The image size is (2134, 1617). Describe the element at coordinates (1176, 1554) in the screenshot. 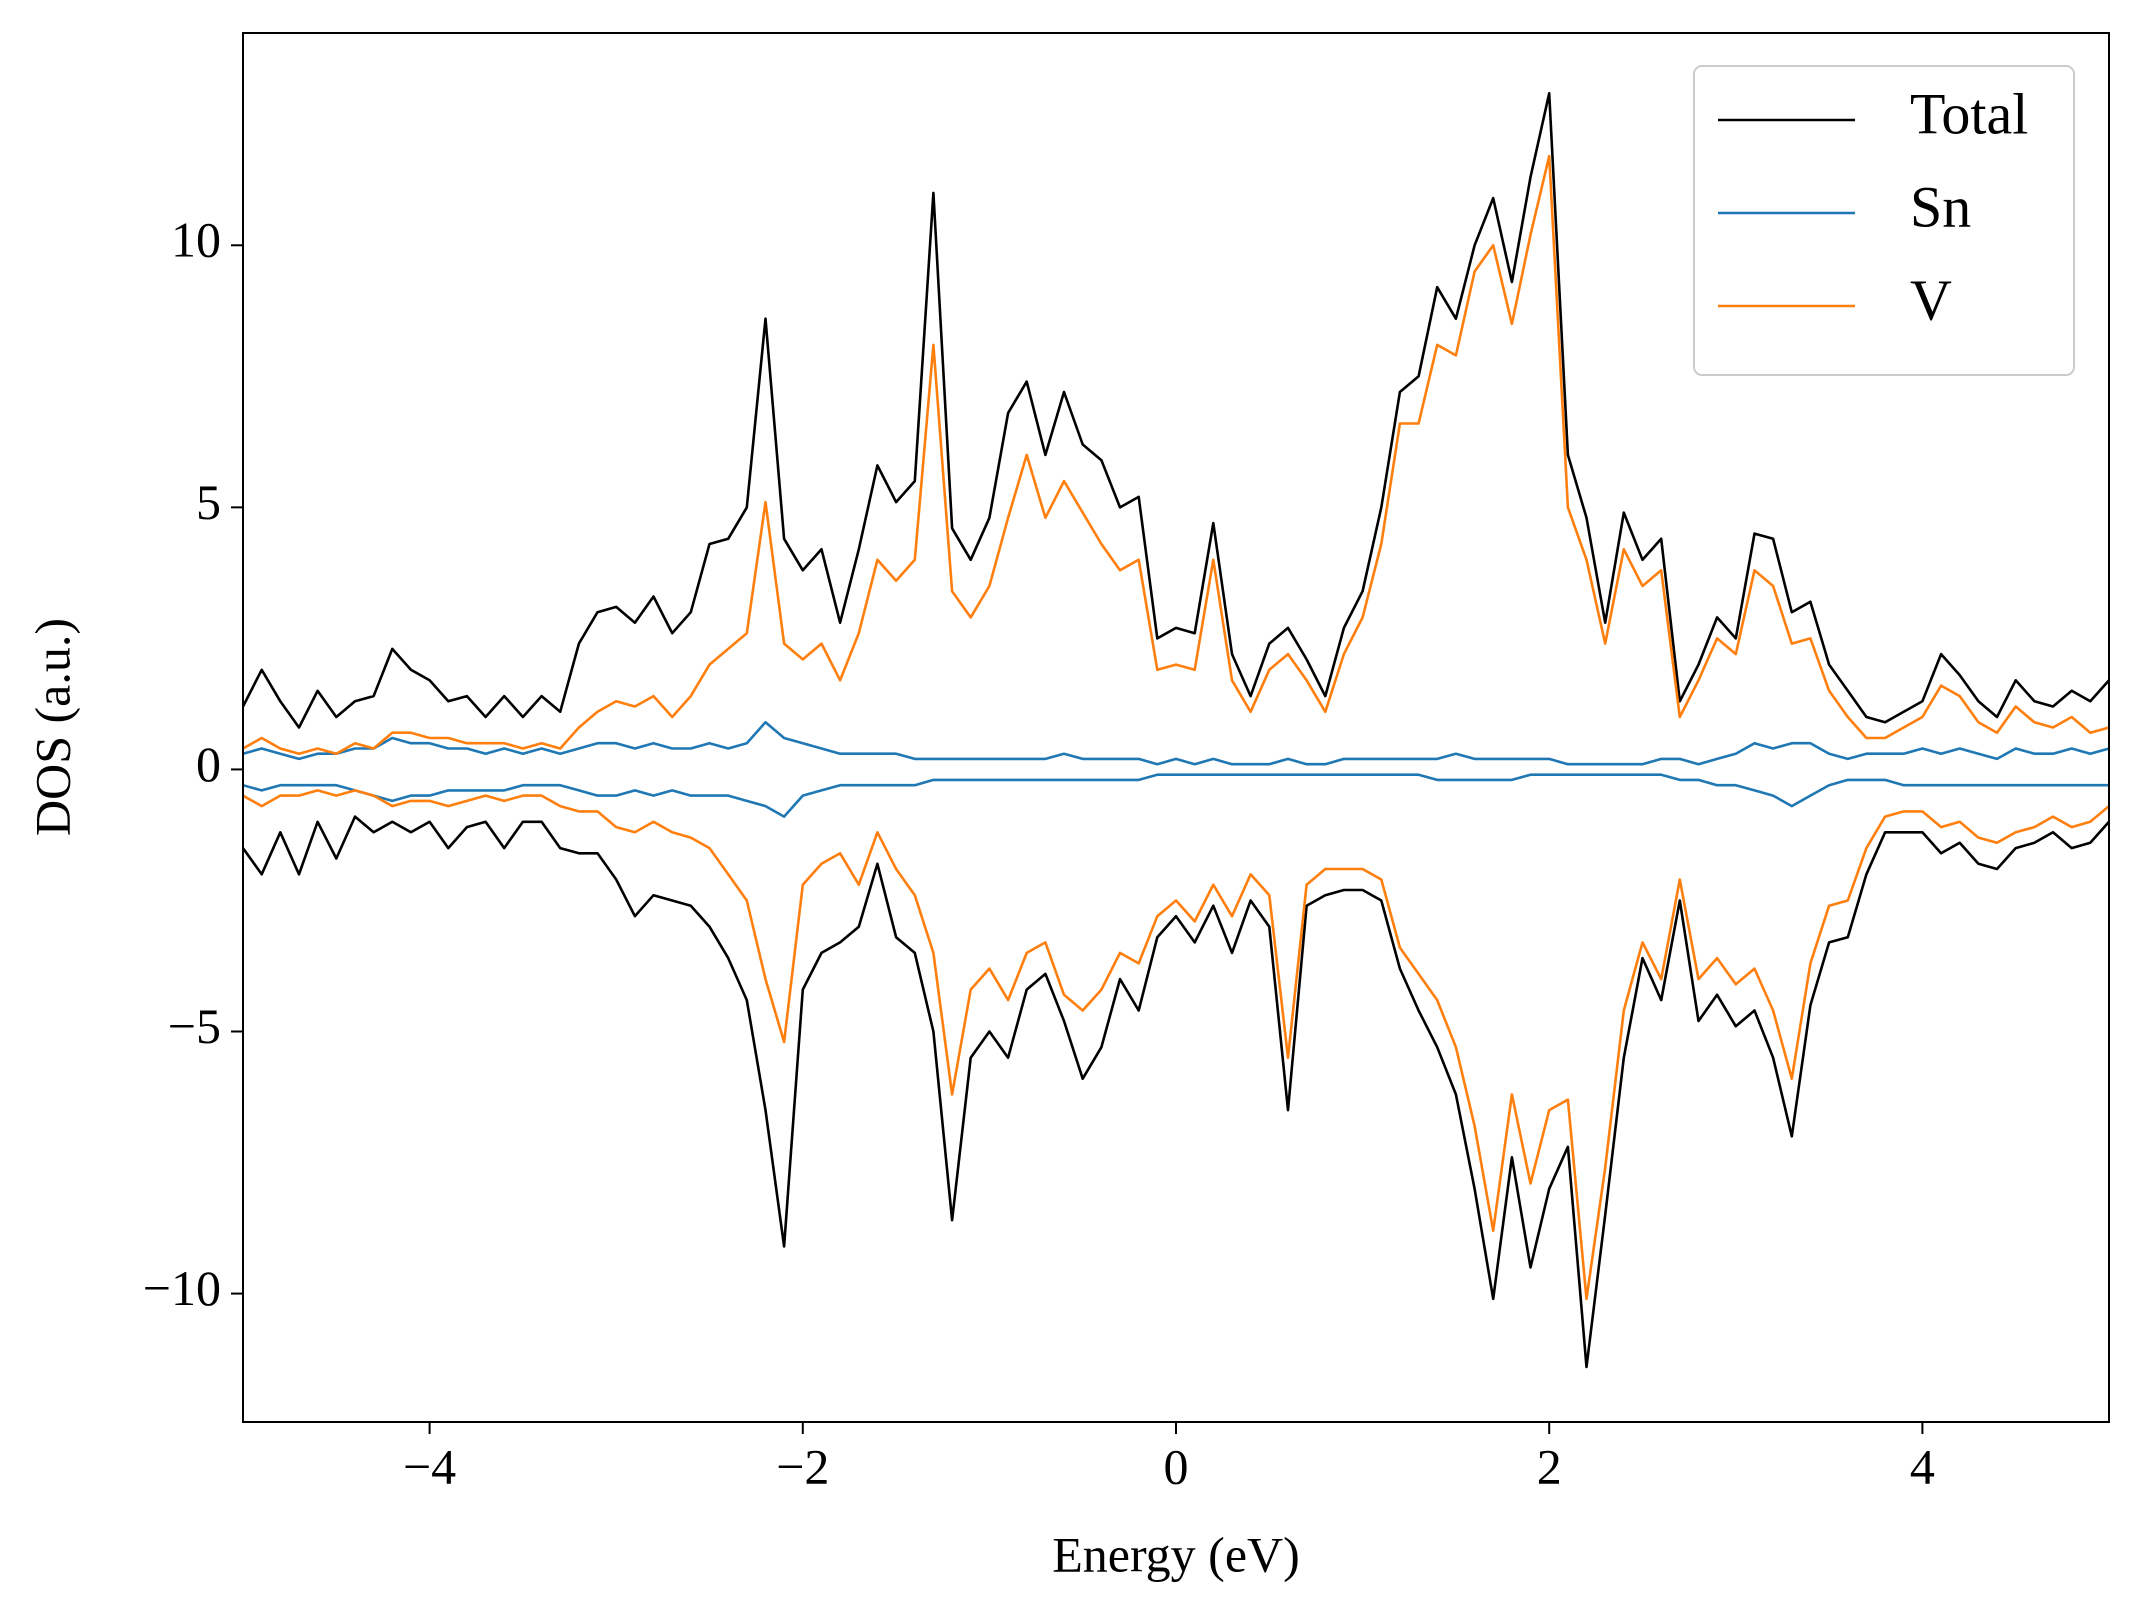

I see `x-axis-label: Energy (eV)` at that location.